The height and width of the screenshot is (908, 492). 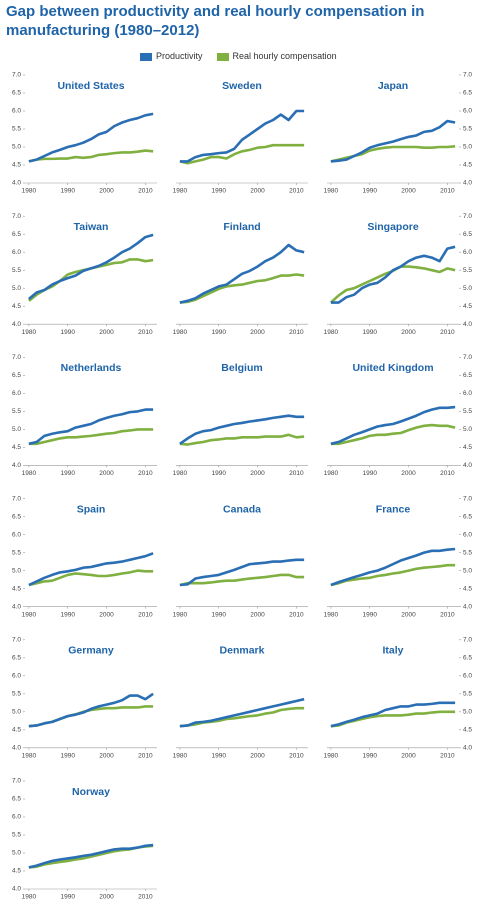 I want to click on panel-title: Italy, so click(x=392, y=651).